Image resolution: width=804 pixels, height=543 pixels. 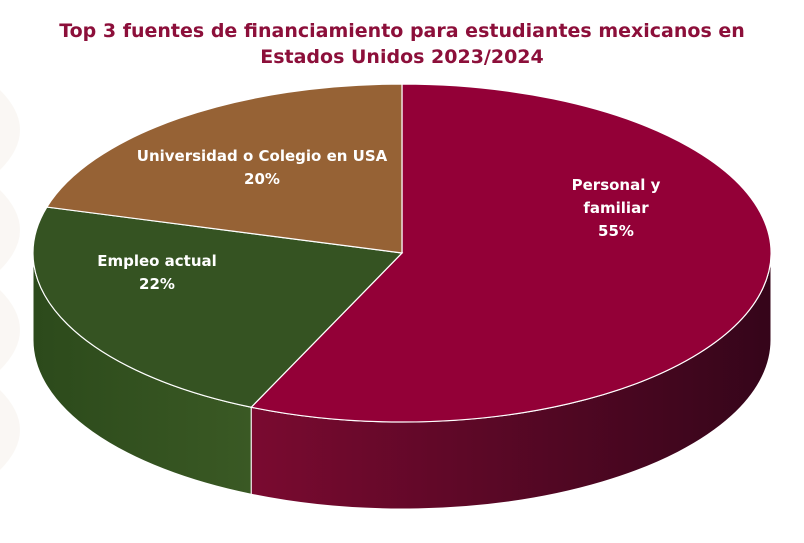 I want to click on data-label-name-3: Universidad o Colegio en USA, so click(x=262, y=156).